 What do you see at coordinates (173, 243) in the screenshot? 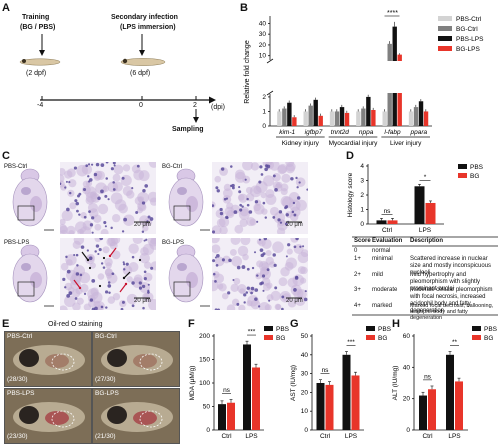
I see `section-label: BG-LPS` at bounding box center [173, 243].